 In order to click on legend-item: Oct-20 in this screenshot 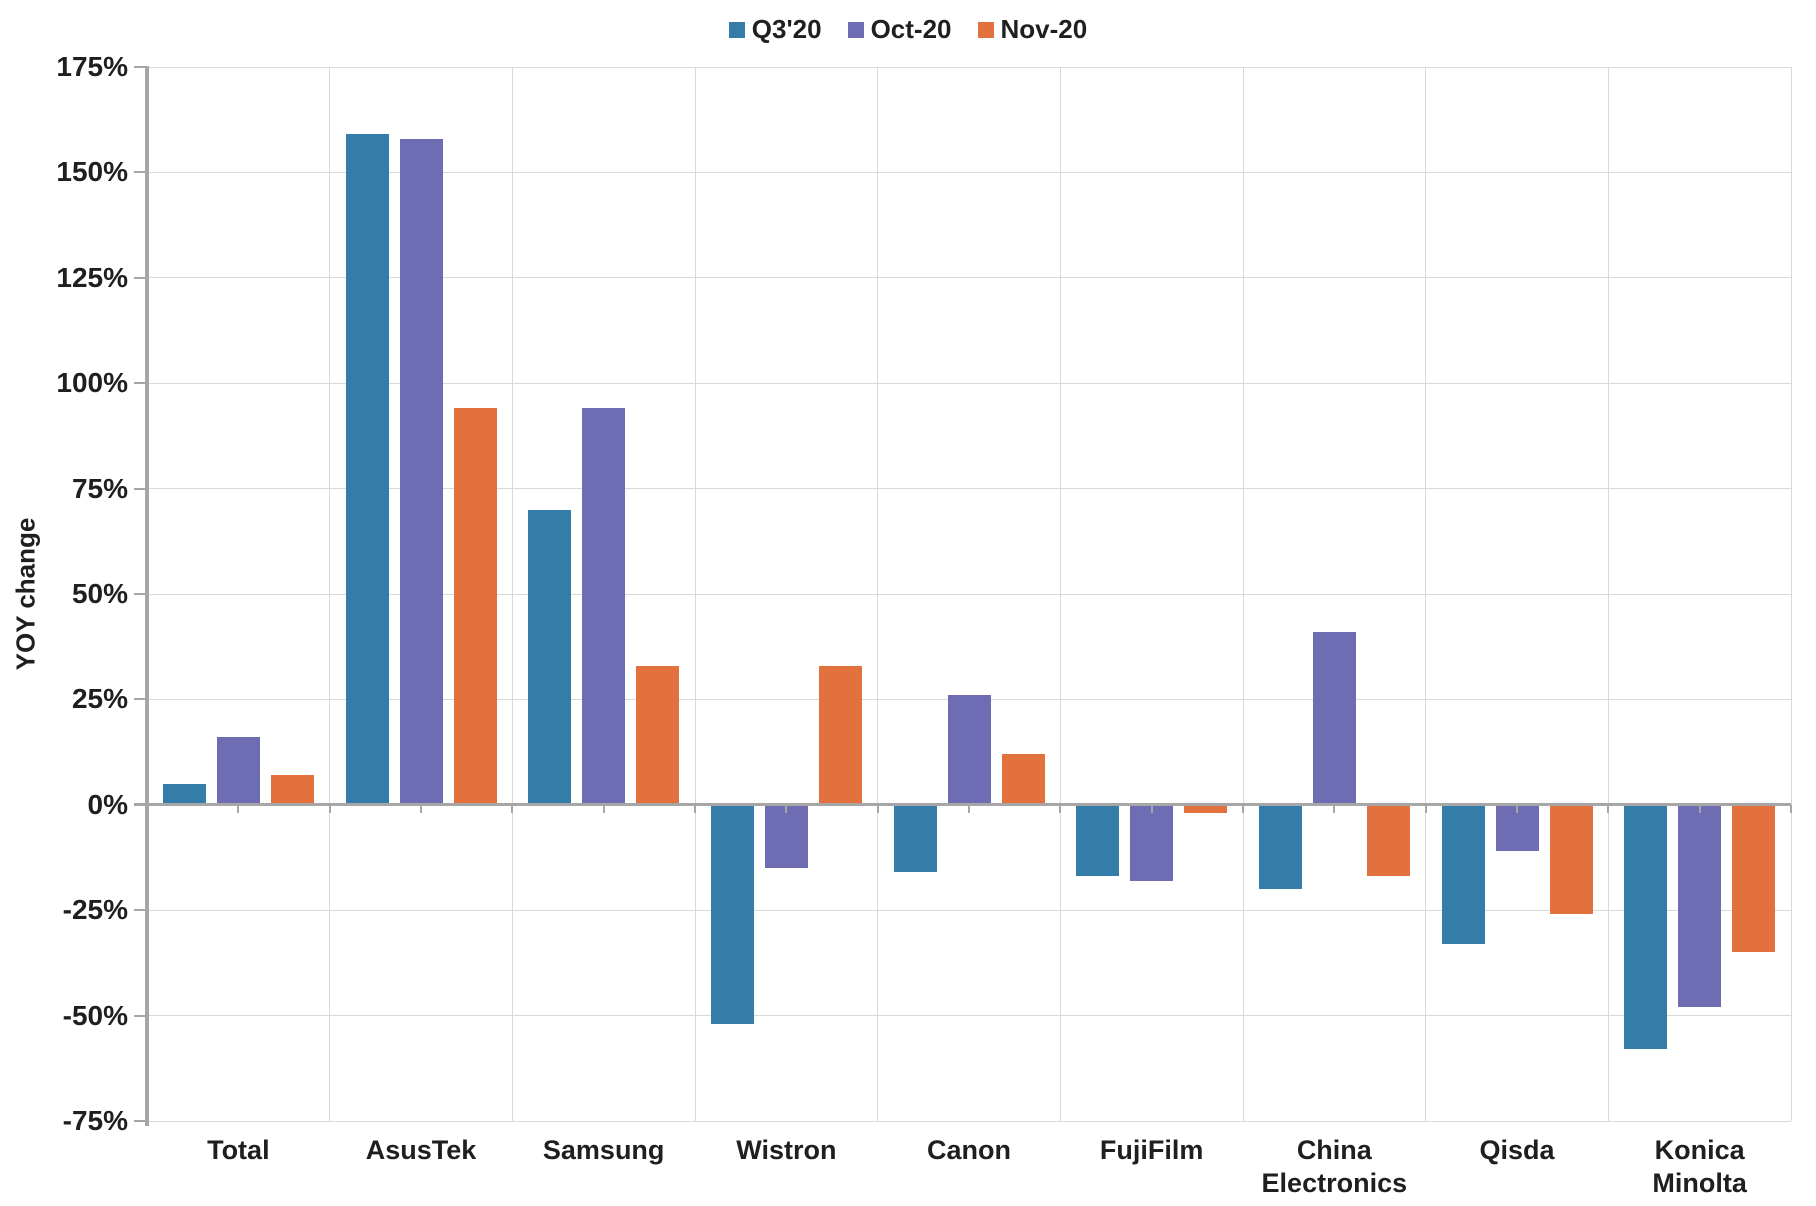, I will do `click(899, 29)`.